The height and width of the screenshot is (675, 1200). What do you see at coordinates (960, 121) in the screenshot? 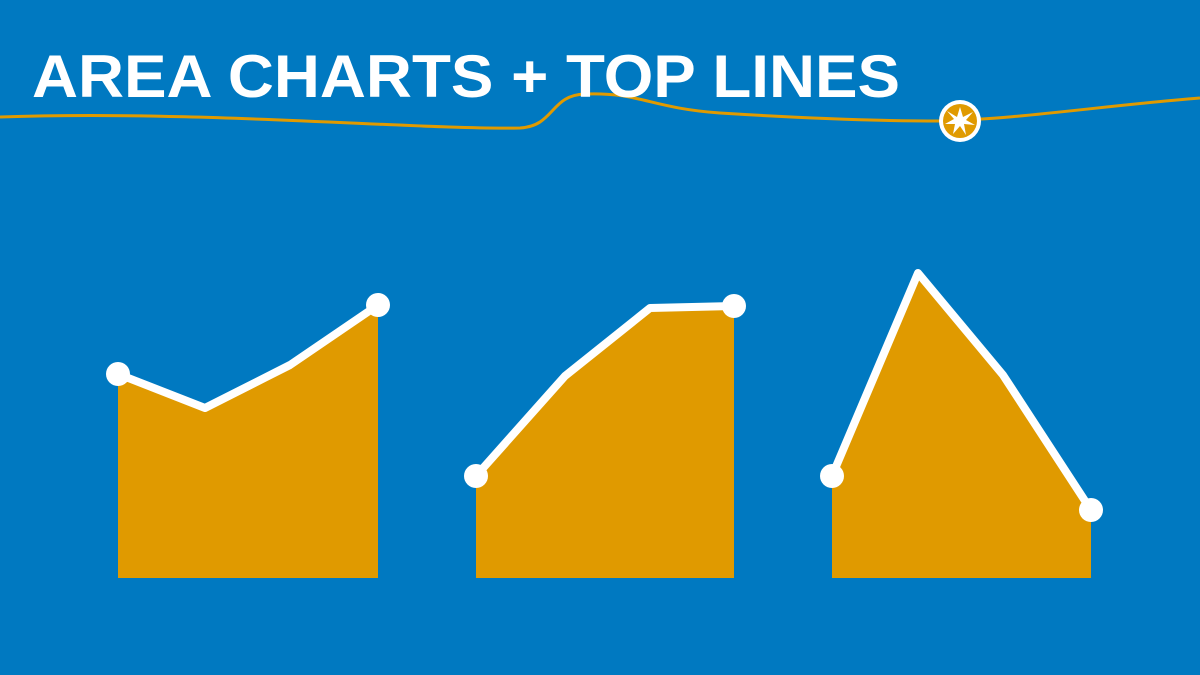
I see `logo-badge` at bounding box center [960, 121].